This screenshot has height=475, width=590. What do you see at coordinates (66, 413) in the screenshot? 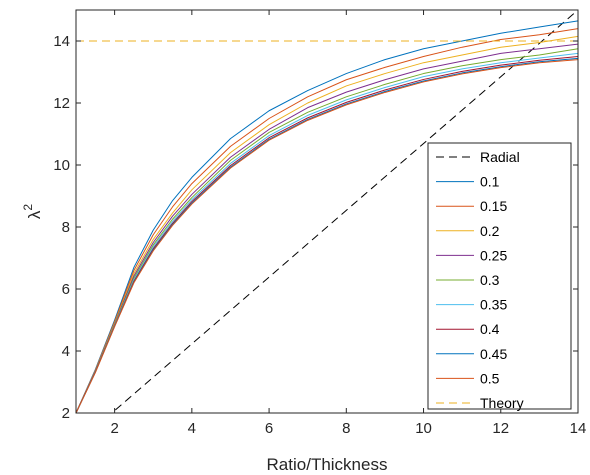
I see `y-tick-label: 2` at bounding box center [66, 413].